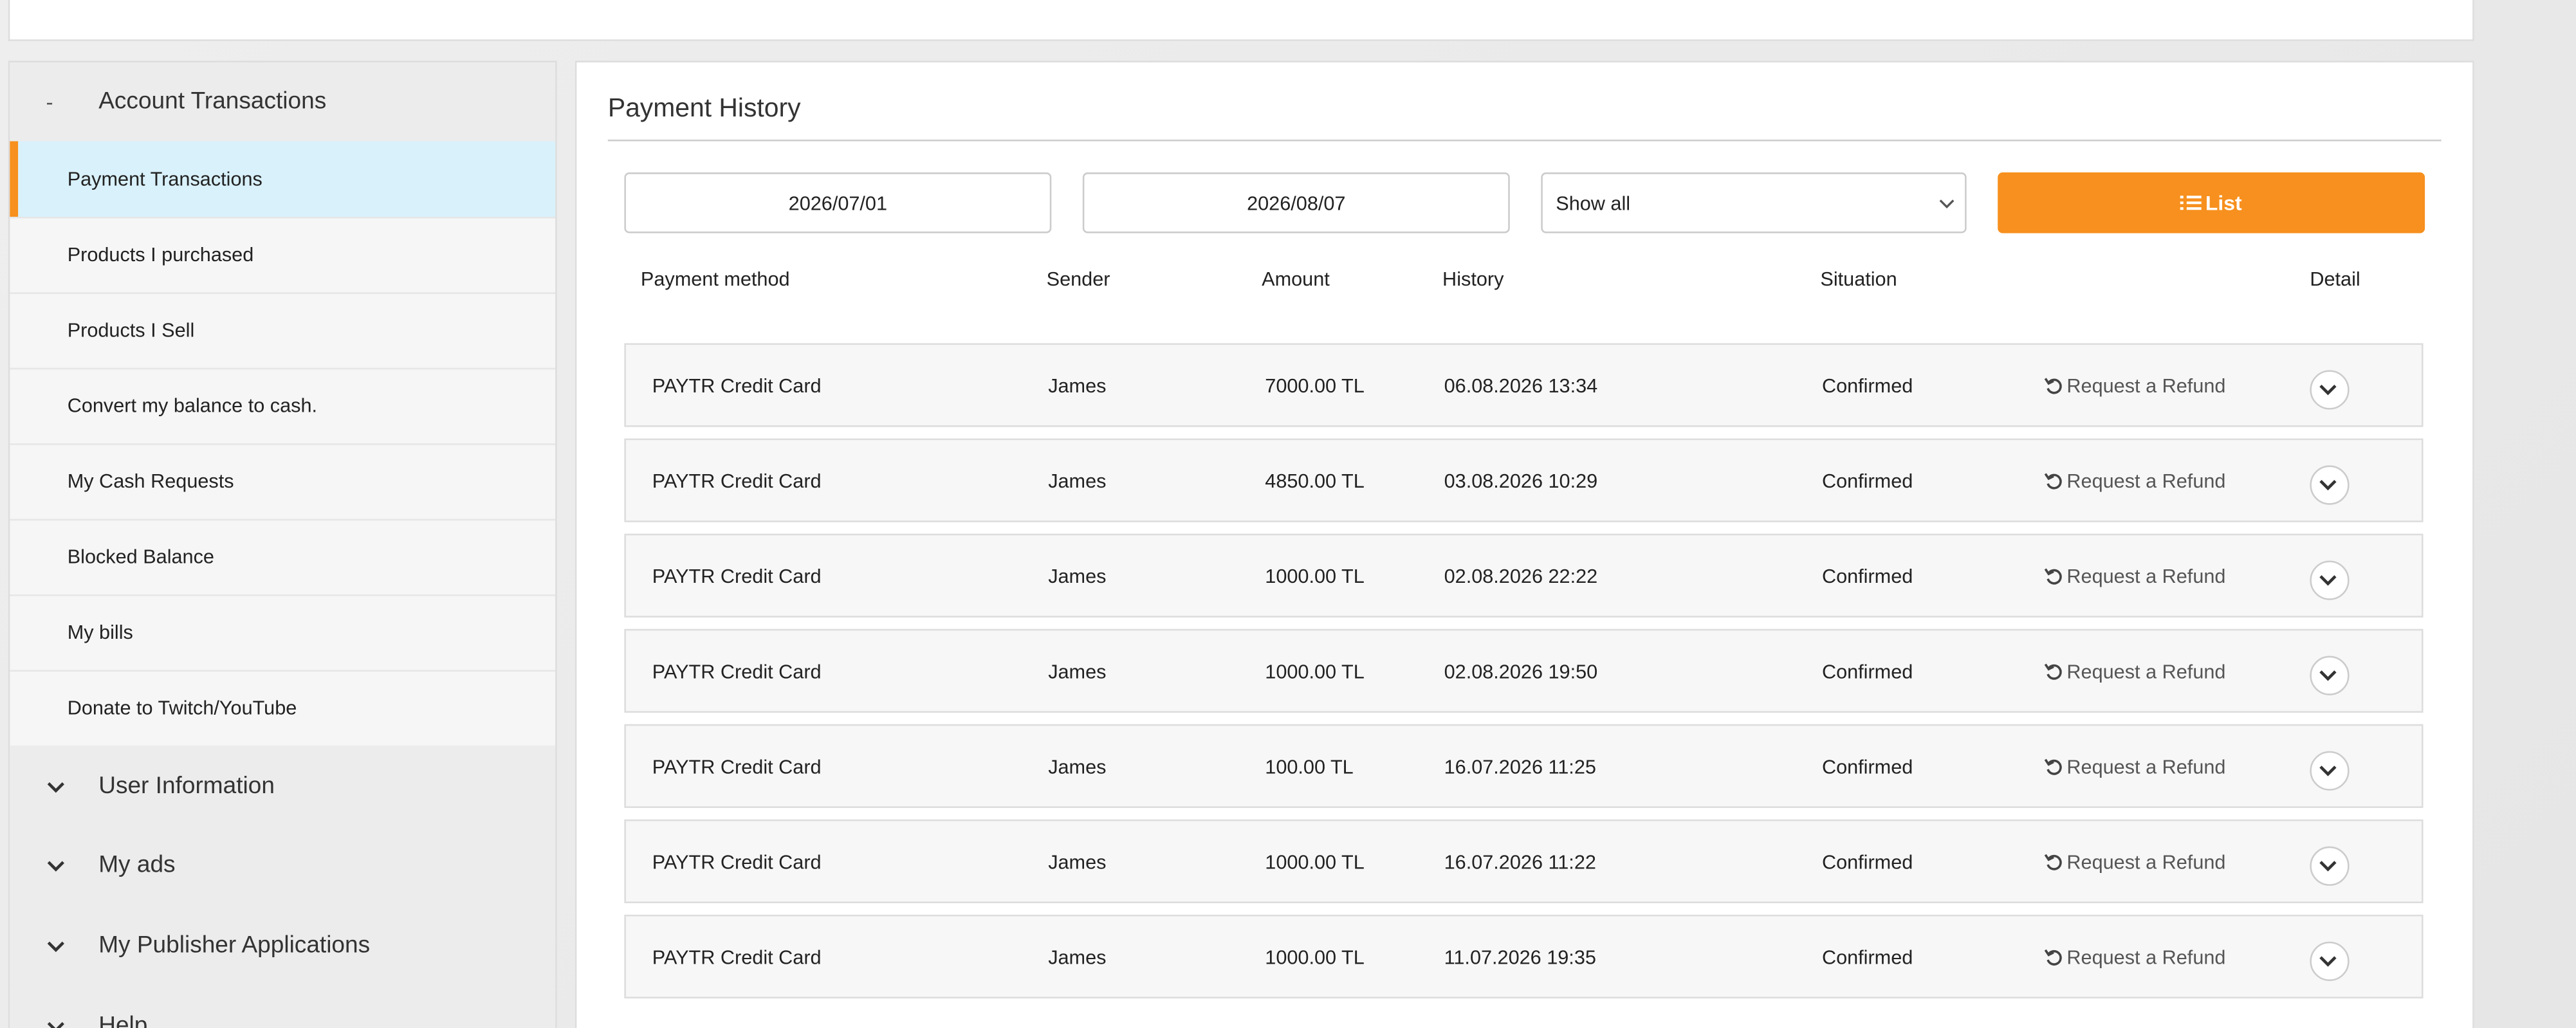 Image resolution: width=2576 pixels, height=1028 pixels. I want to click on table-cell: 11.07.2026 19:35, so click(1520, 957).